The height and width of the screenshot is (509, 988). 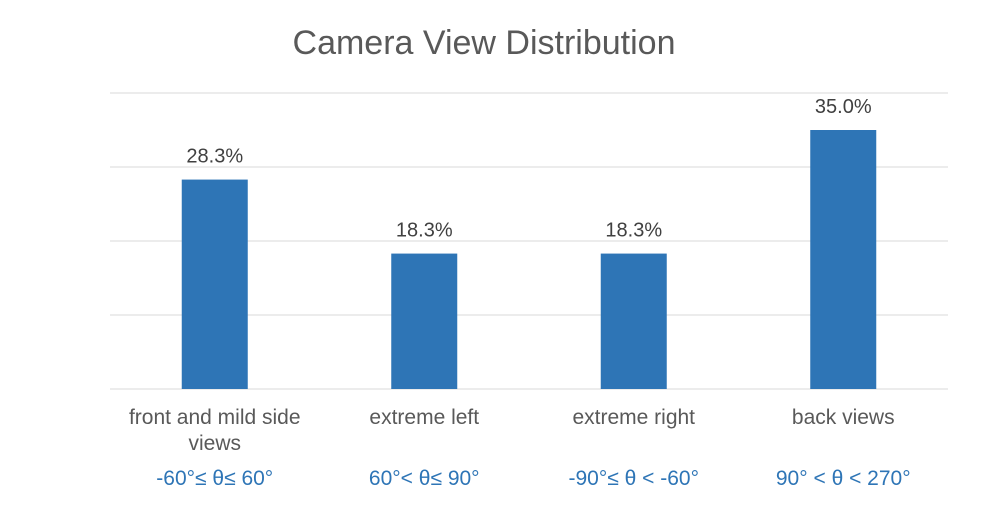 What do you see at coordinates (214, 443) in the screenshot?
I see `category-label-line: views` at bounding box center [214, 443].